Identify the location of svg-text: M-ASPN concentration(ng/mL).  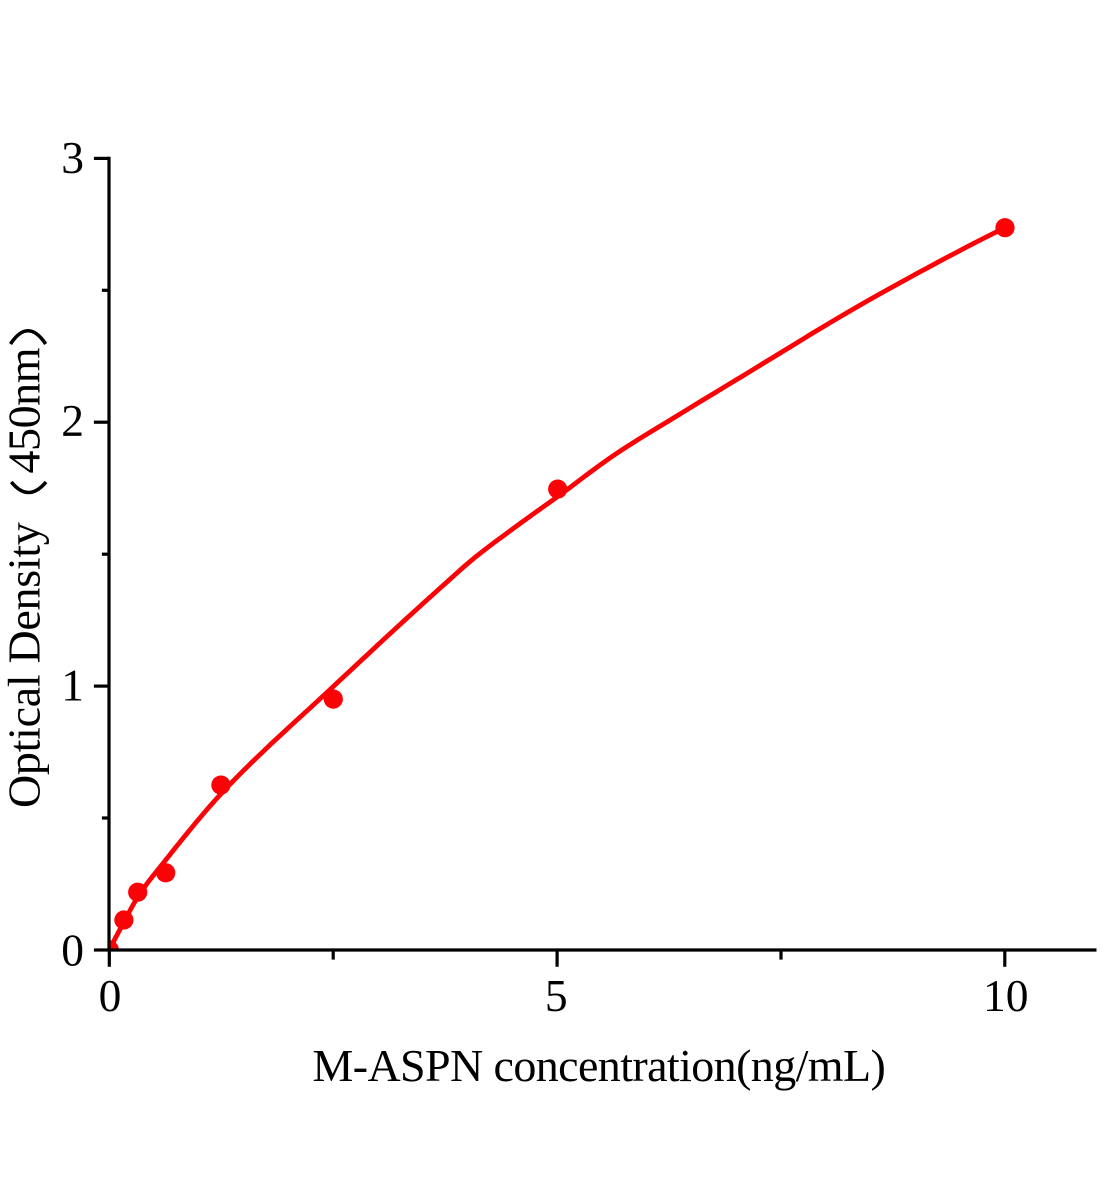
(598, 1065).